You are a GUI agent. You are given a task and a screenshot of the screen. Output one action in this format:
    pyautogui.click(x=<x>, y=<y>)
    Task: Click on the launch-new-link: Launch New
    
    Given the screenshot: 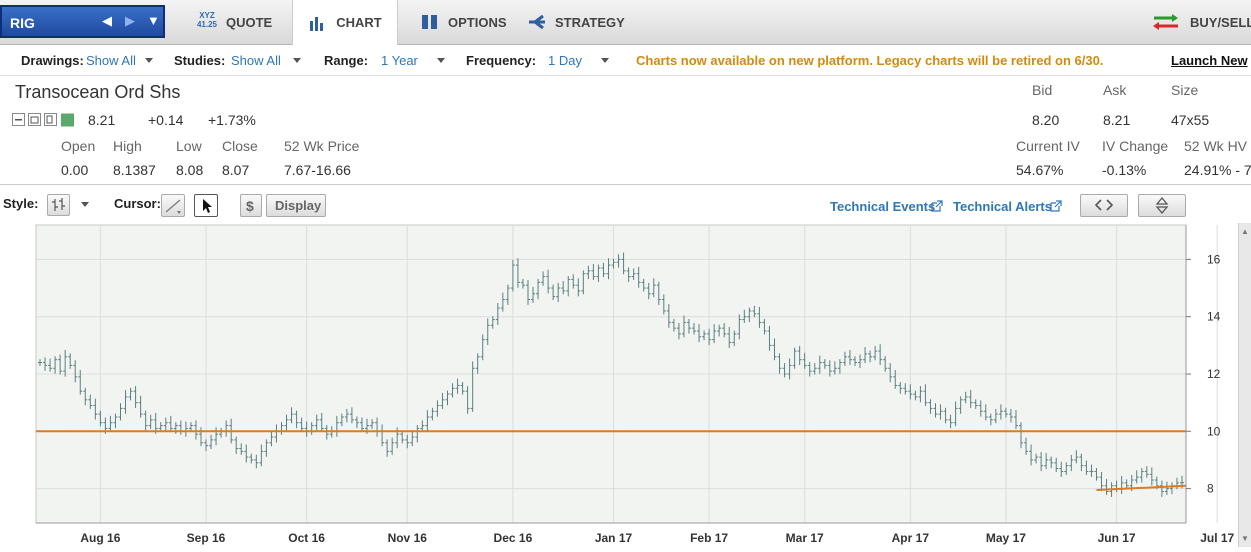 What is the action you would take?
    pyautogui.click(x=1209, y=60)
    